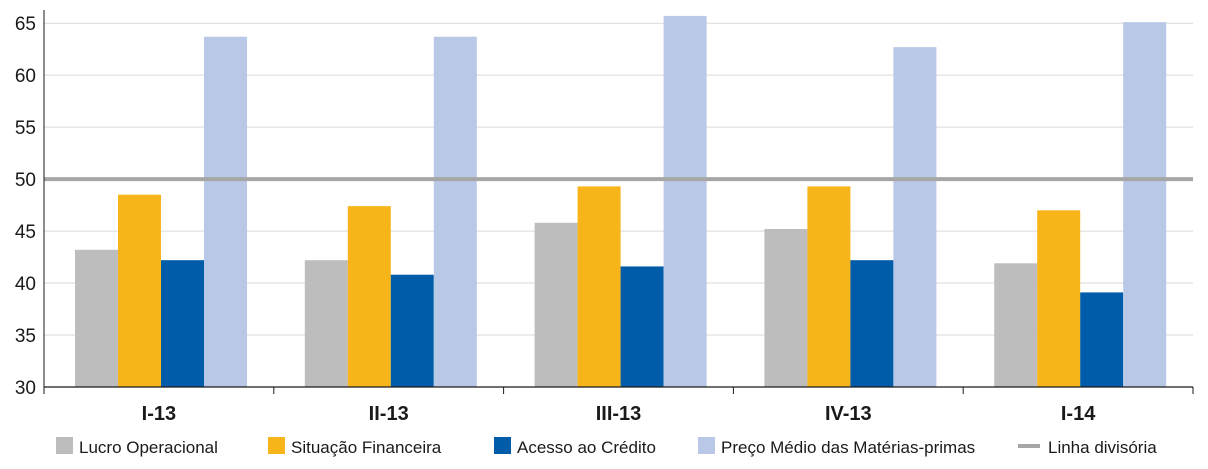 The height and width of the screenshot is (469, 1208). I want to click on y-tick-label: 55, so click(25, 128).